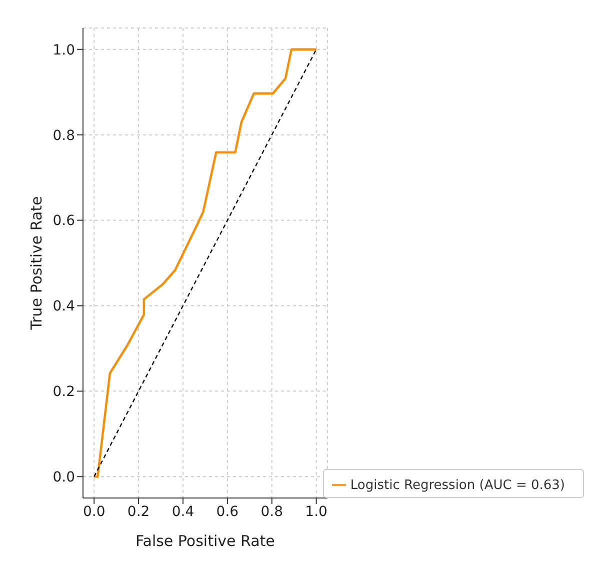 This screenshot has height=579, width=616. Describe the element at coordinates (457, 485) in the screenshot. I see `legend-label: Logistic Regression (AUC = 0.63)` at that location.